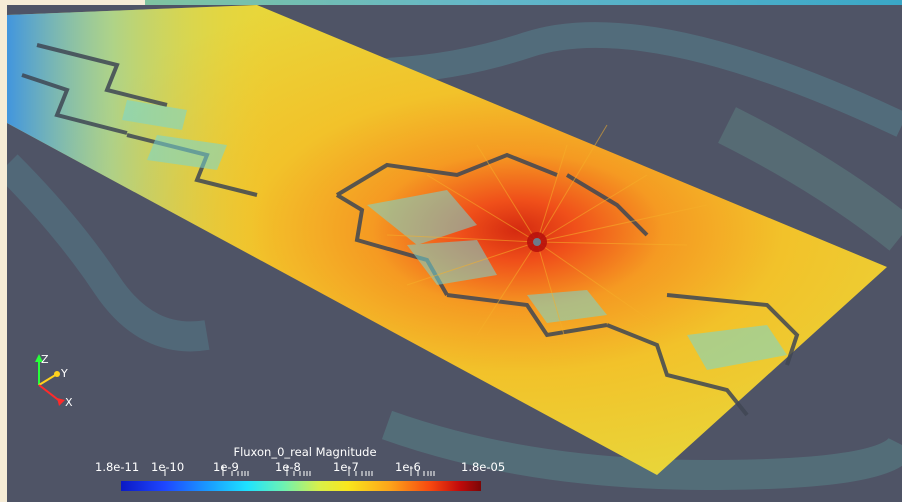 The width and height of the screenshot is (902, 502). What do you see at coordinates (69, 402) in the screenshot?
I see `axis-label-x: X` at bounding box center [69, 402].